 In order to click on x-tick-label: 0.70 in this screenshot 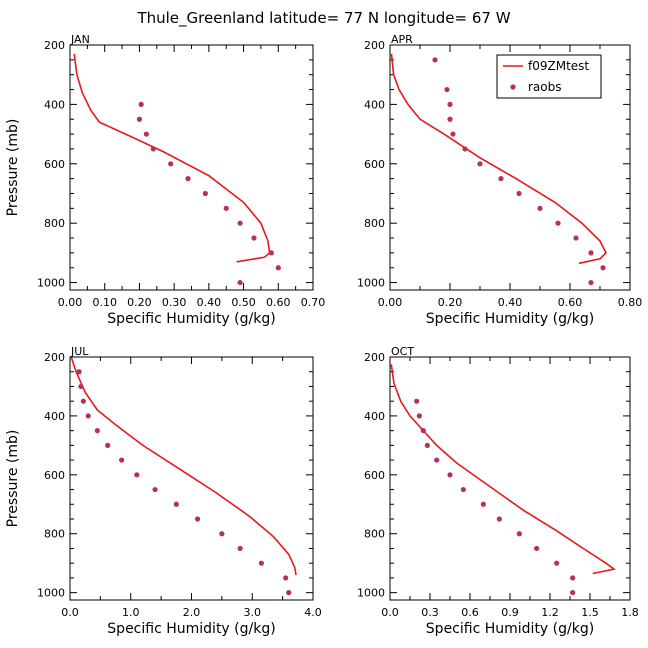, I will do `click(313, 302)`.